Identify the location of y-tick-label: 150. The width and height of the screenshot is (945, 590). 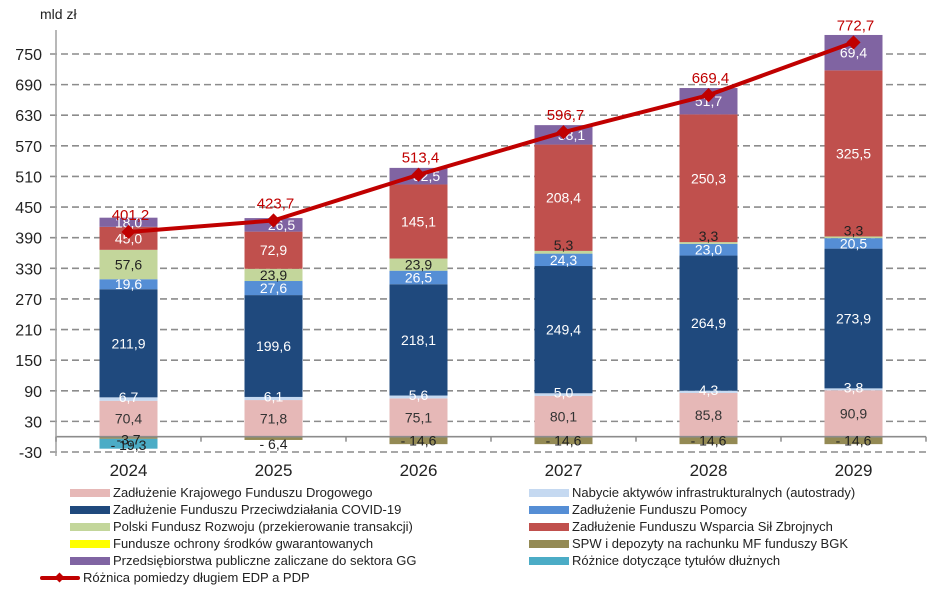
(28, 361).